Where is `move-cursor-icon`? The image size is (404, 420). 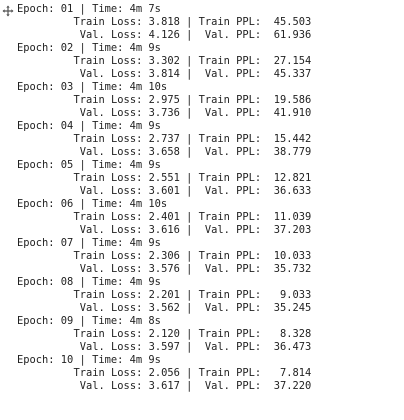
move-cursor-icon is located at coordinates (8, 11).